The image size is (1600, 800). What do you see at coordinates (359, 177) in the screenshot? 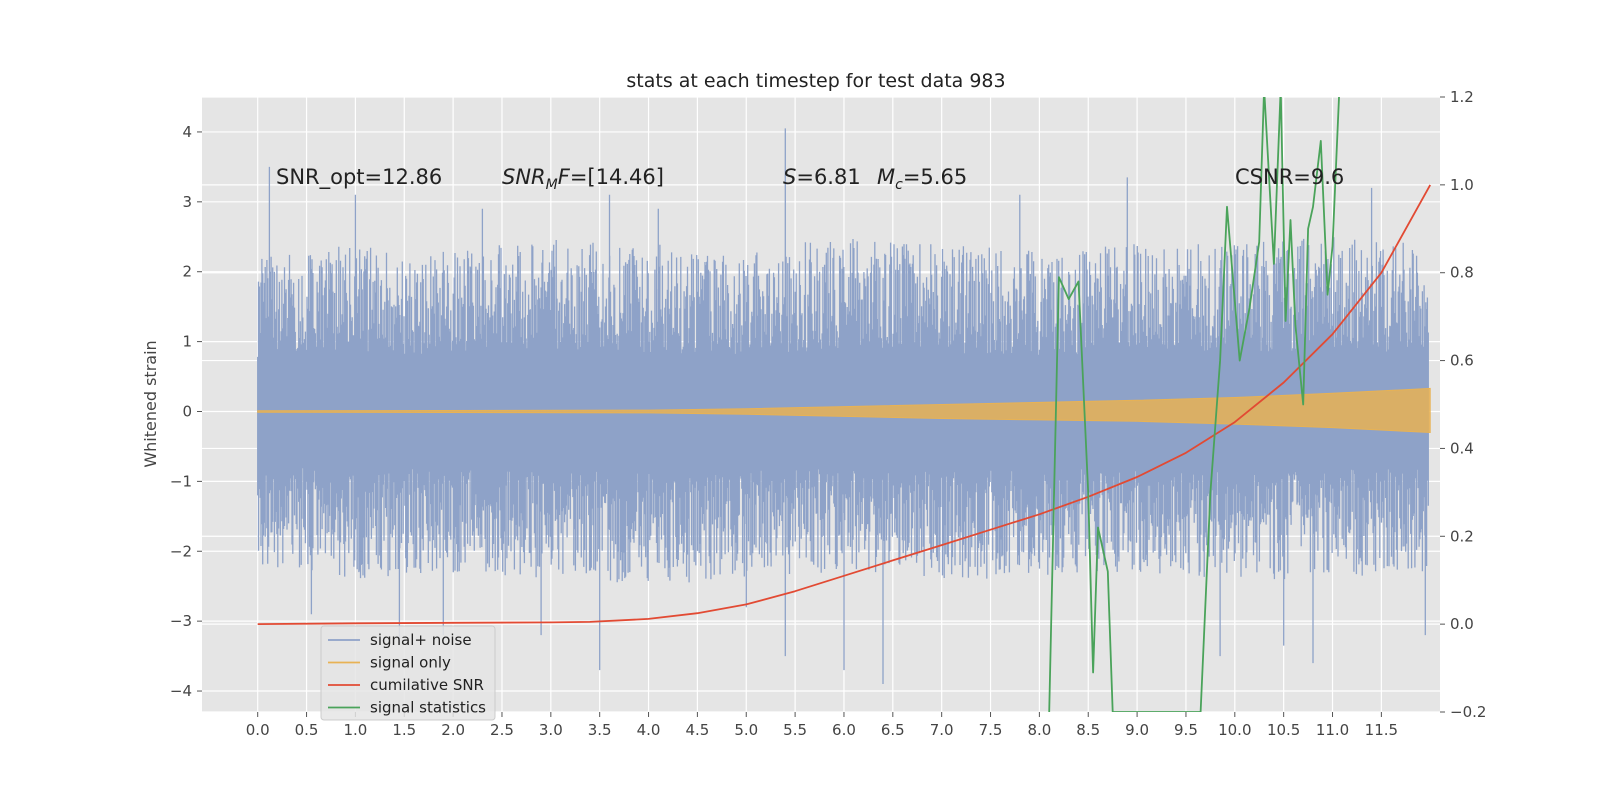
I see `annotation-snr-opt: SNR_opt=12.86` at bounding box center [359, 177].